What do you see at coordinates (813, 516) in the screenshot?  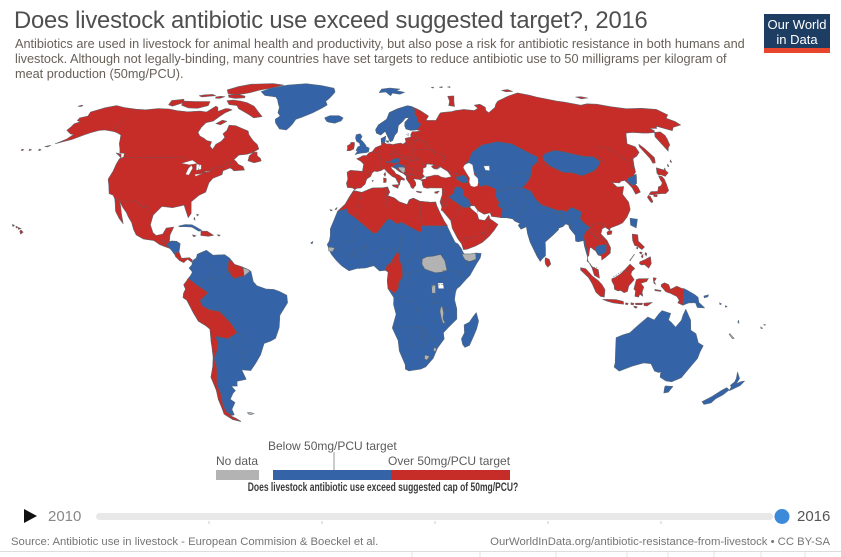 I see `svg-text: 2016` at bounding box center [813, 516].